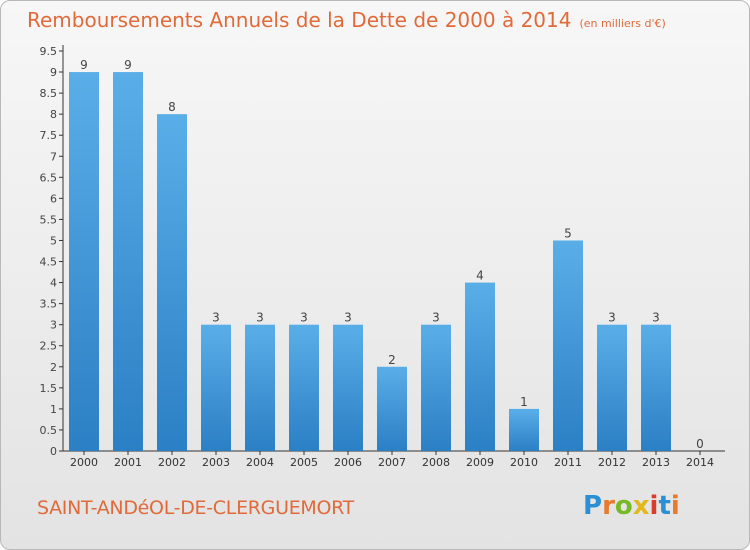  Describe the element at coordinates (622, 23) in the screenshot. I see `unit-label: (en milliers d'€)` at that location.